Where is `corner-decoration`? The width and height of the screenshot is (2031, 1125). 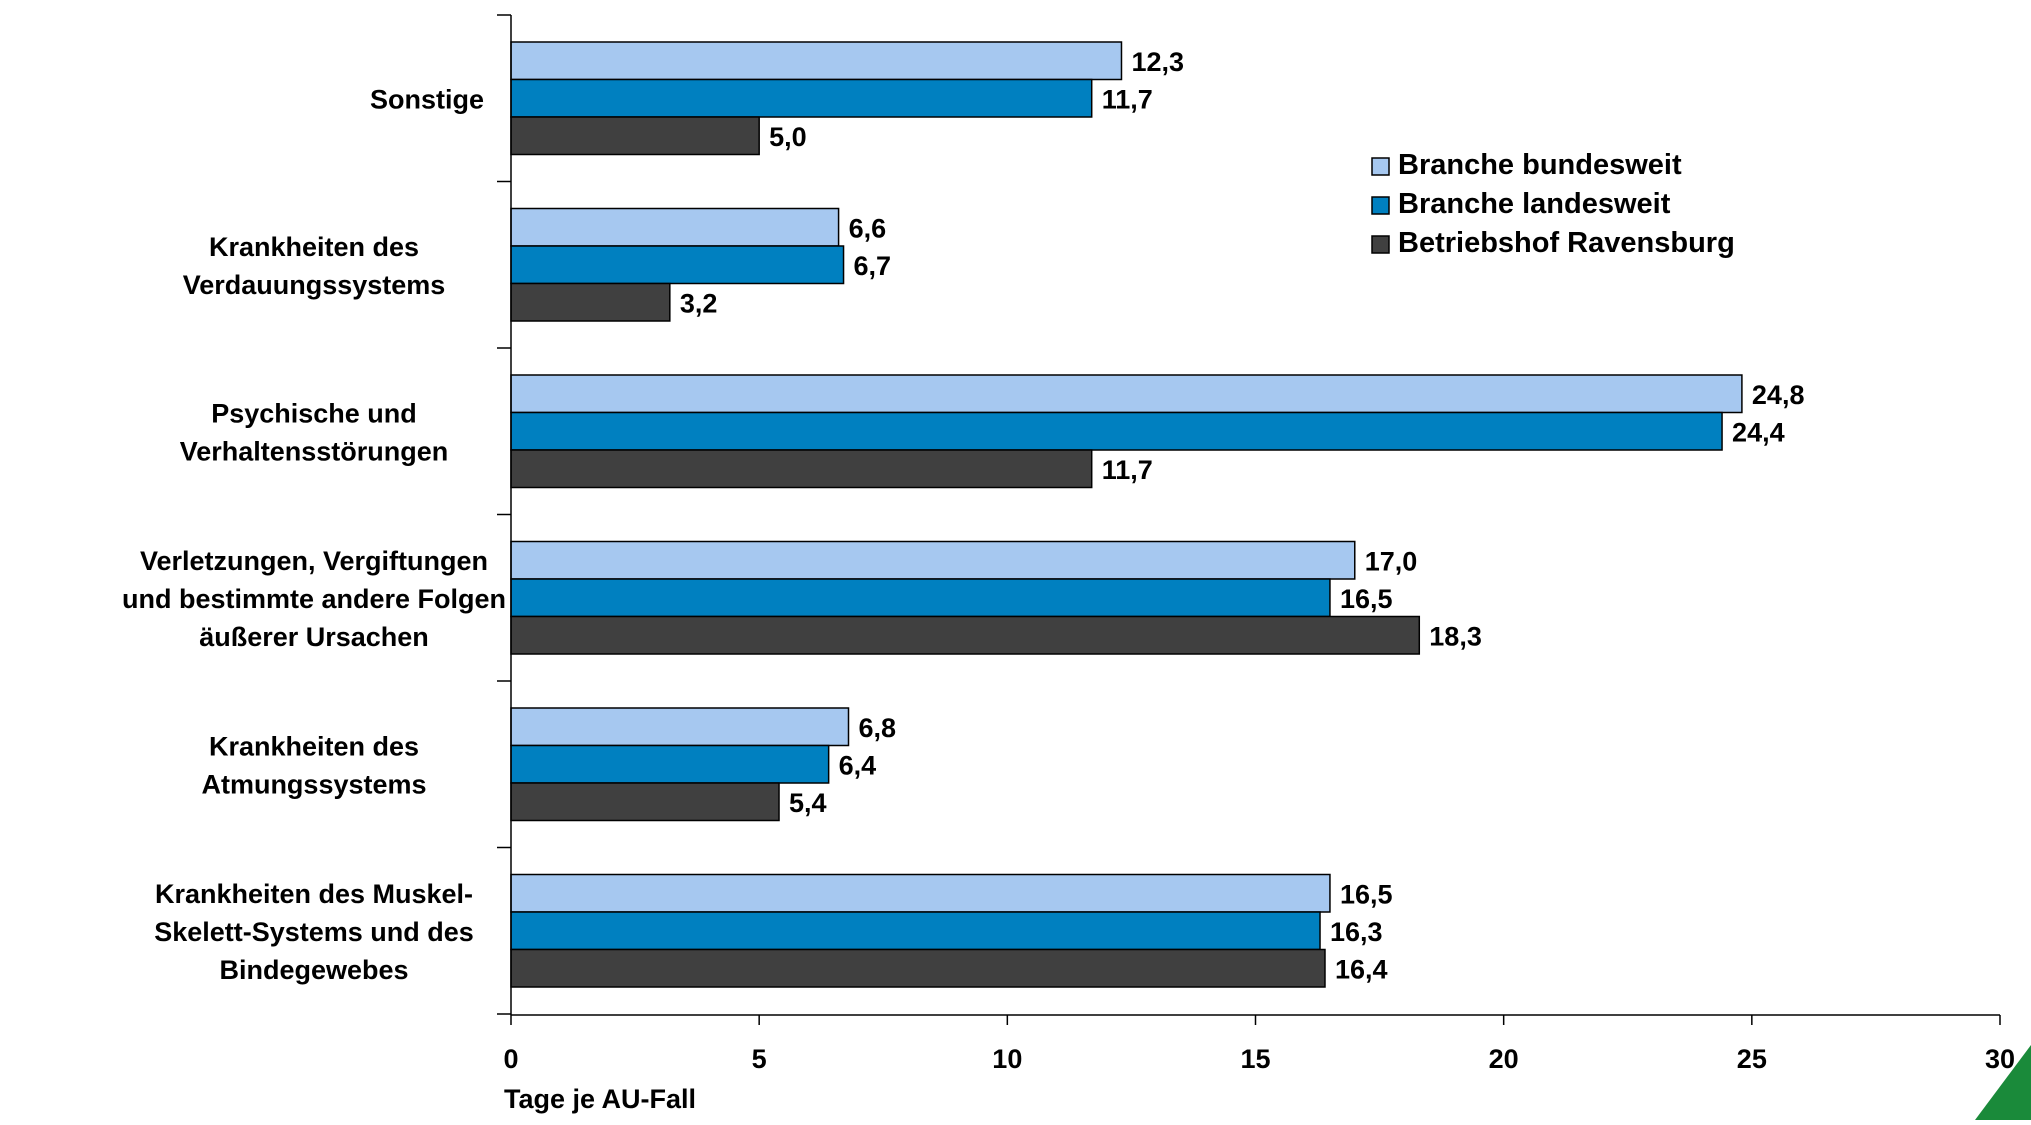 corner-decoration is located at coordinates (2003, 1082).